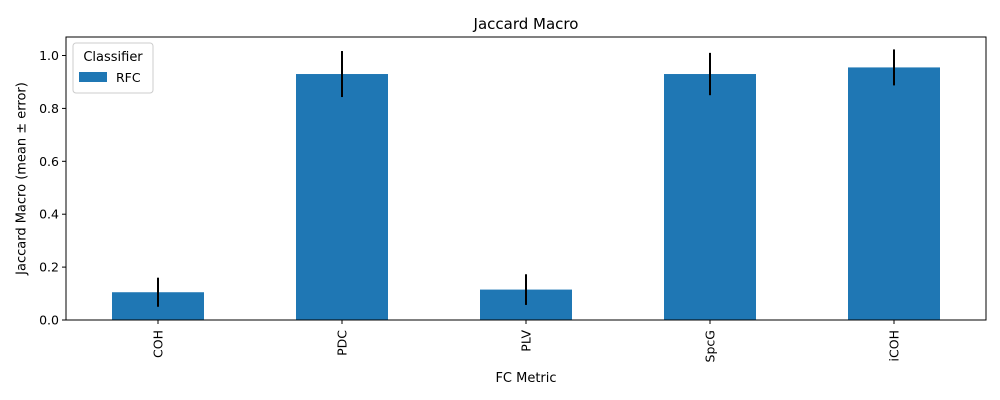 This screenshot has width=1000, height=400. Describe the element at coordinates (710, 197) in the screenshot. I see `bar-spcg` at that location.